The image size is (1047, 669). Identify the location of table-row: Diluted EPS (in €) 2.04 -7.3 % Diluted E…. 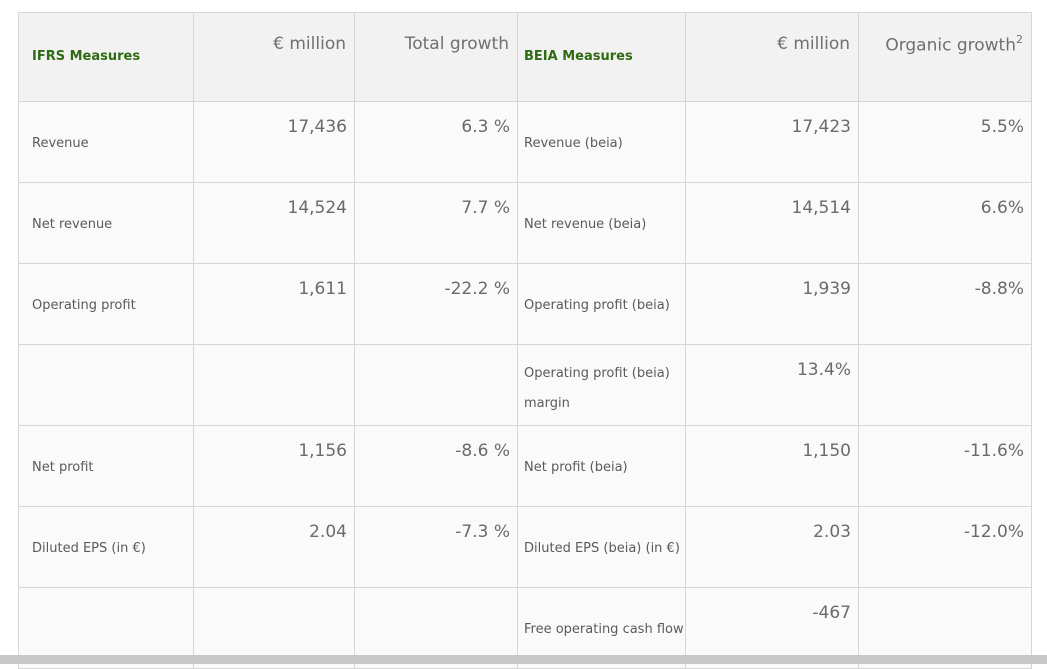
(525, 547).